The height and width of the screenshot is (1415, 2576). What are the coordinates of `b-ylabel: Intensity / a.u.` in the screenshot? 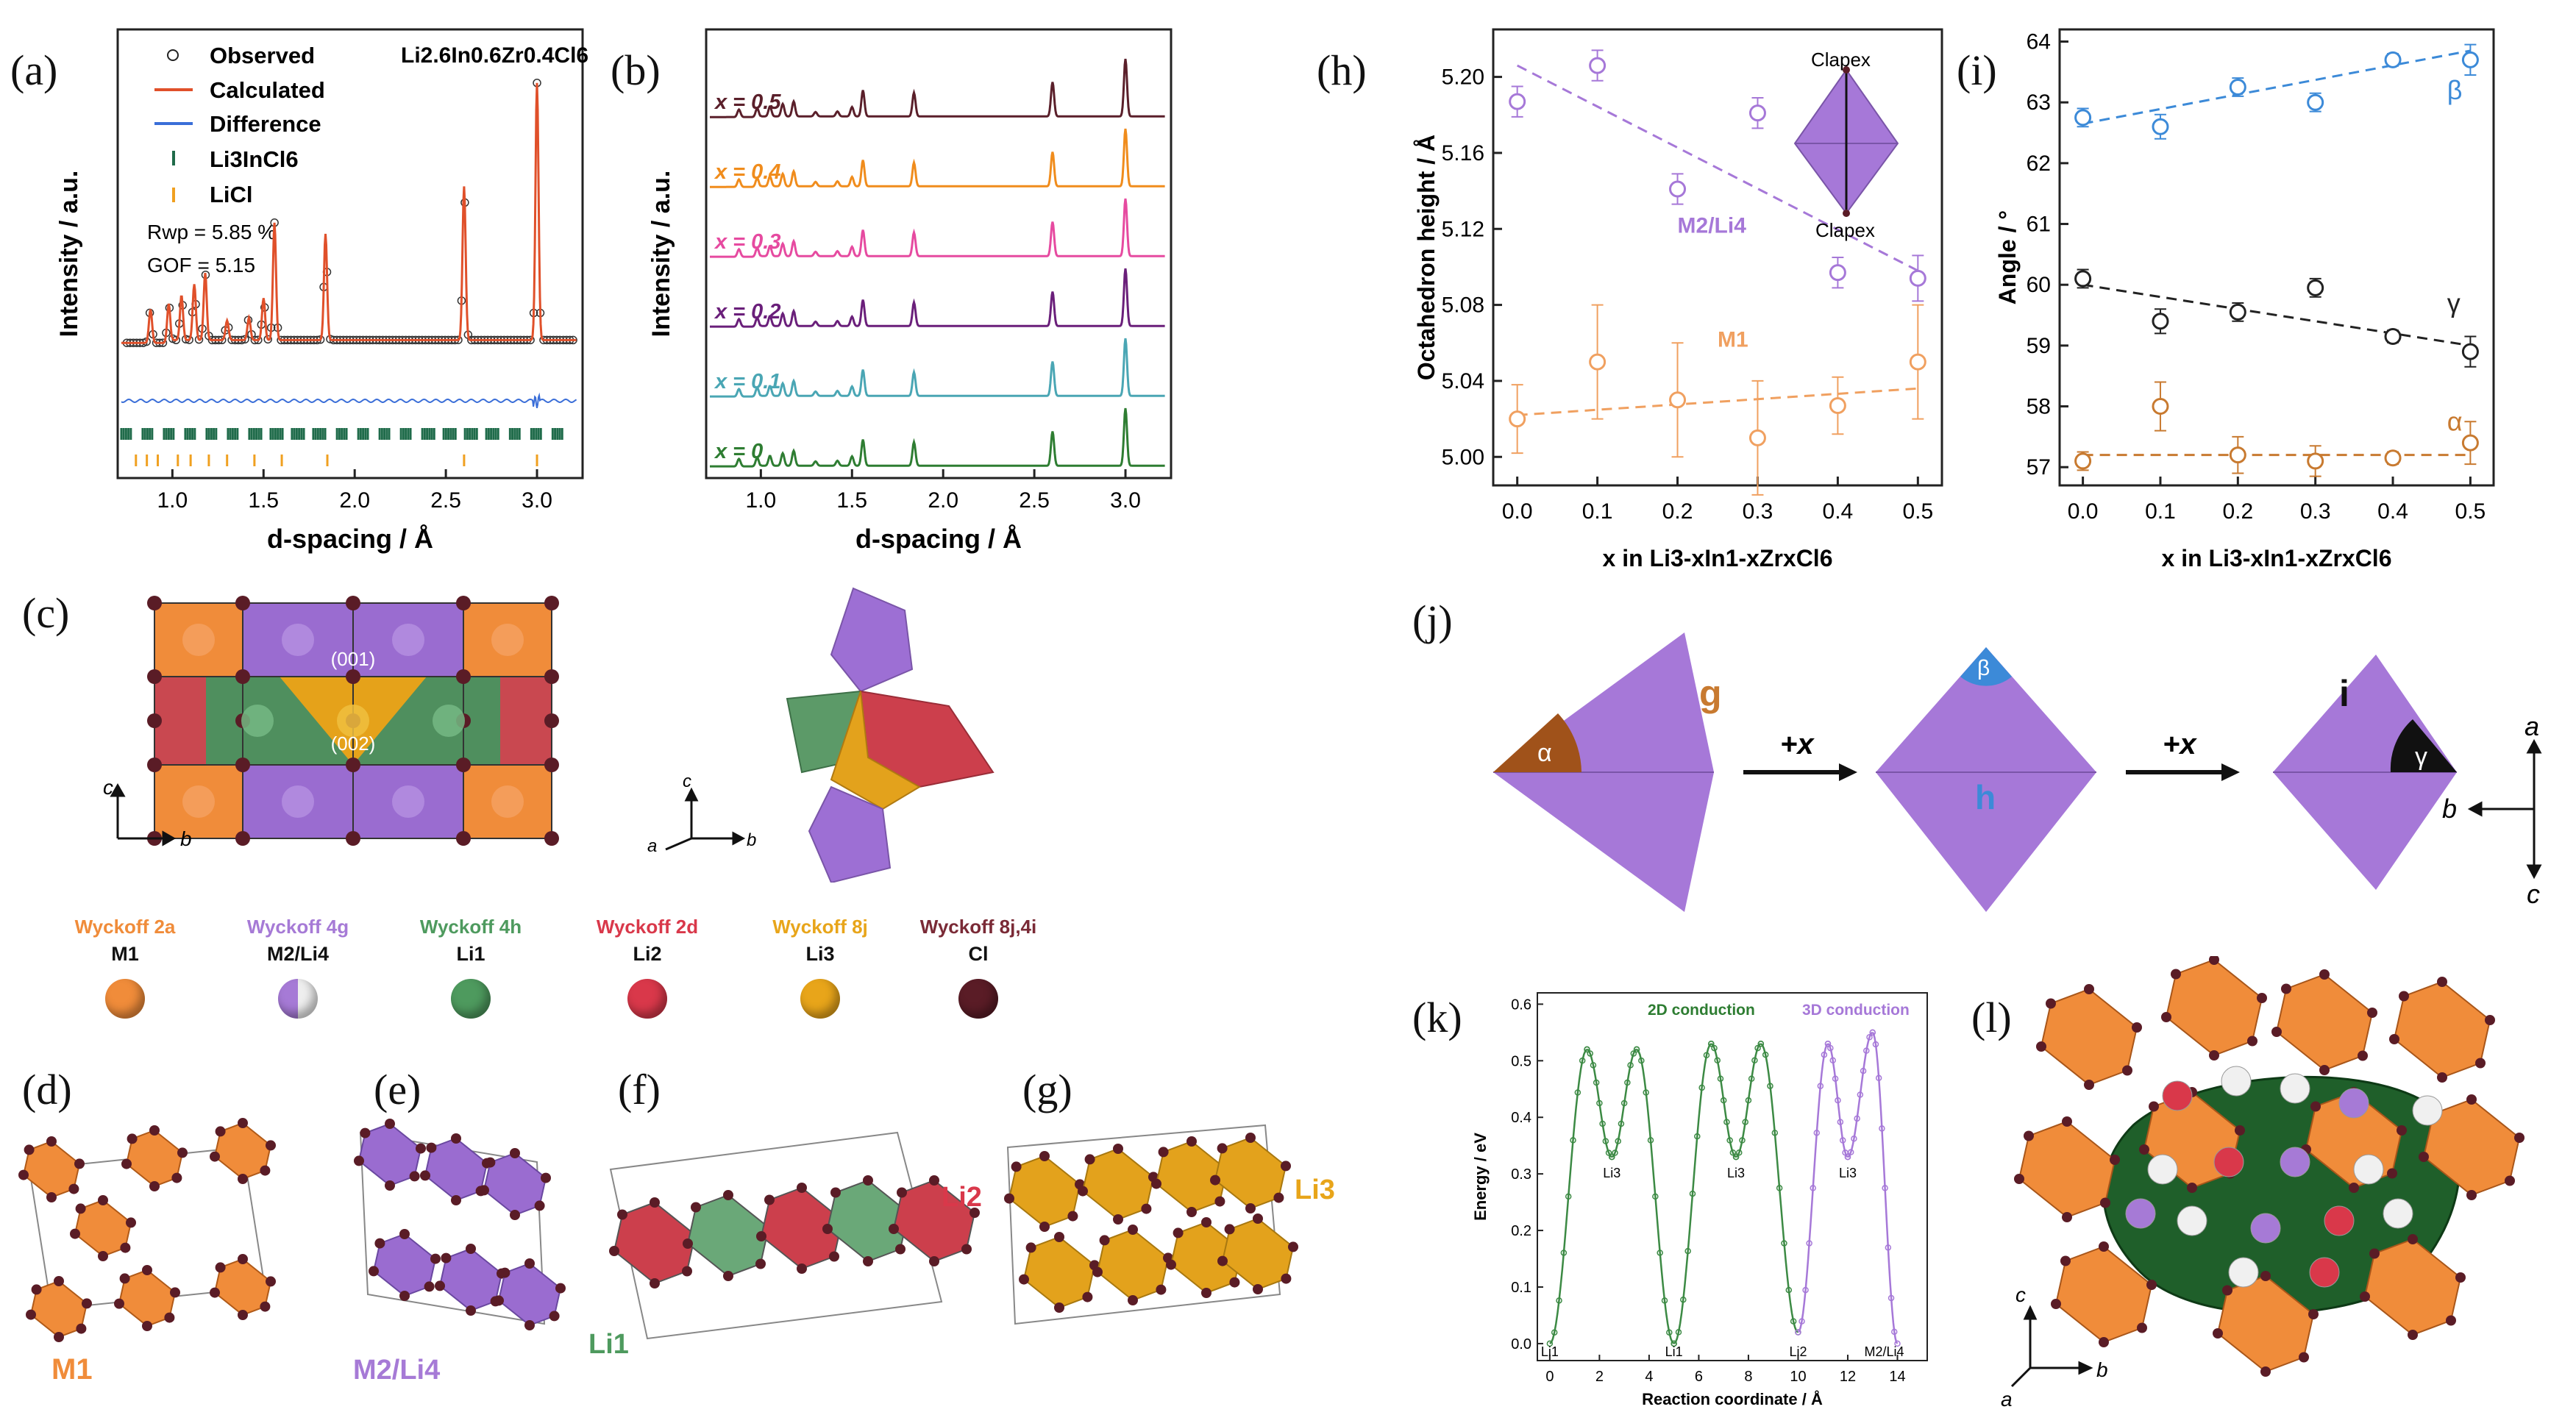 It's located at (661, 255).